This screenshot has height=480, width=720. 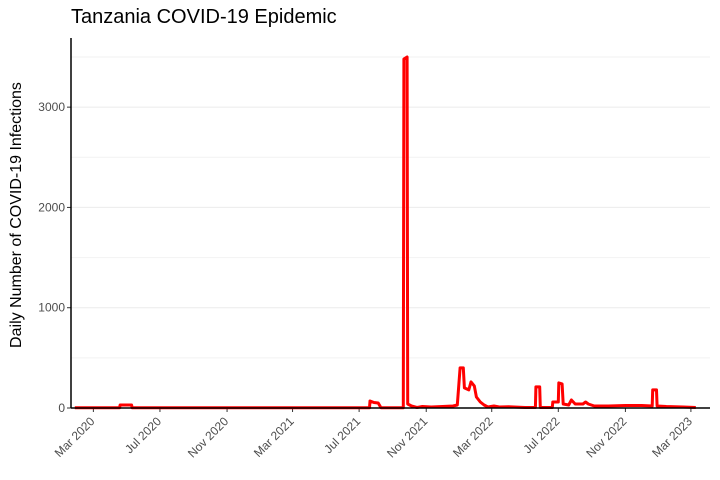 I want to click on x-tick-label: Nov 2020, so click(x=208, y=437).